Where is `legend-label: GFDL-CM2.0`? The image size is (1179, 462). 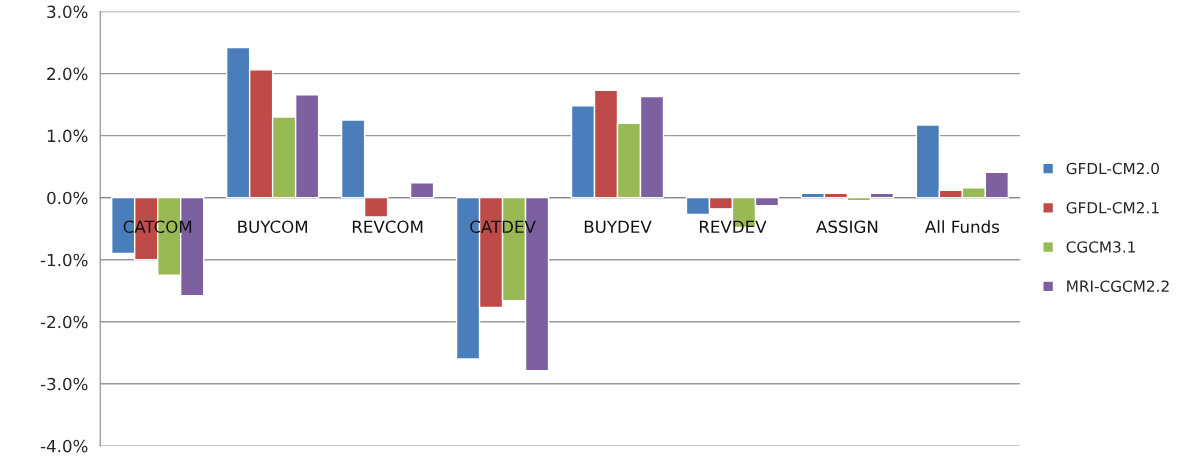
legend-label: GFDL-CM2.0 is located at coordinates (1112, 168).